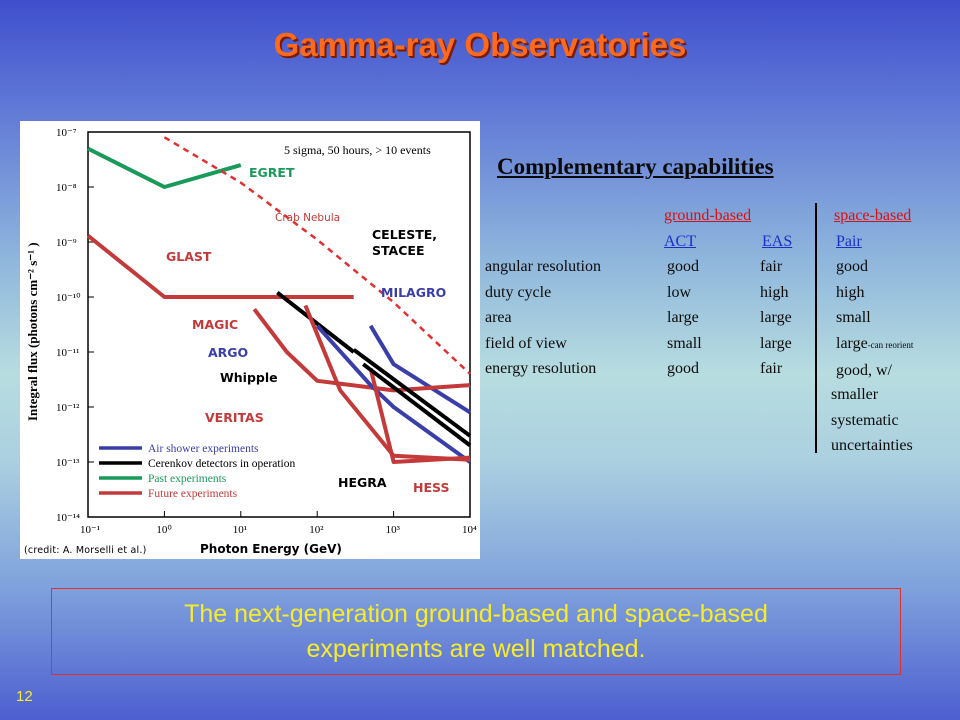 The width and height of the screenshot is (960, 720). What do you see at coordinates (357, 150) in the screenshot?
I see `criteria-label: 5 sigma, 50 hours, > 10 events` at bounding box center [357, 150].